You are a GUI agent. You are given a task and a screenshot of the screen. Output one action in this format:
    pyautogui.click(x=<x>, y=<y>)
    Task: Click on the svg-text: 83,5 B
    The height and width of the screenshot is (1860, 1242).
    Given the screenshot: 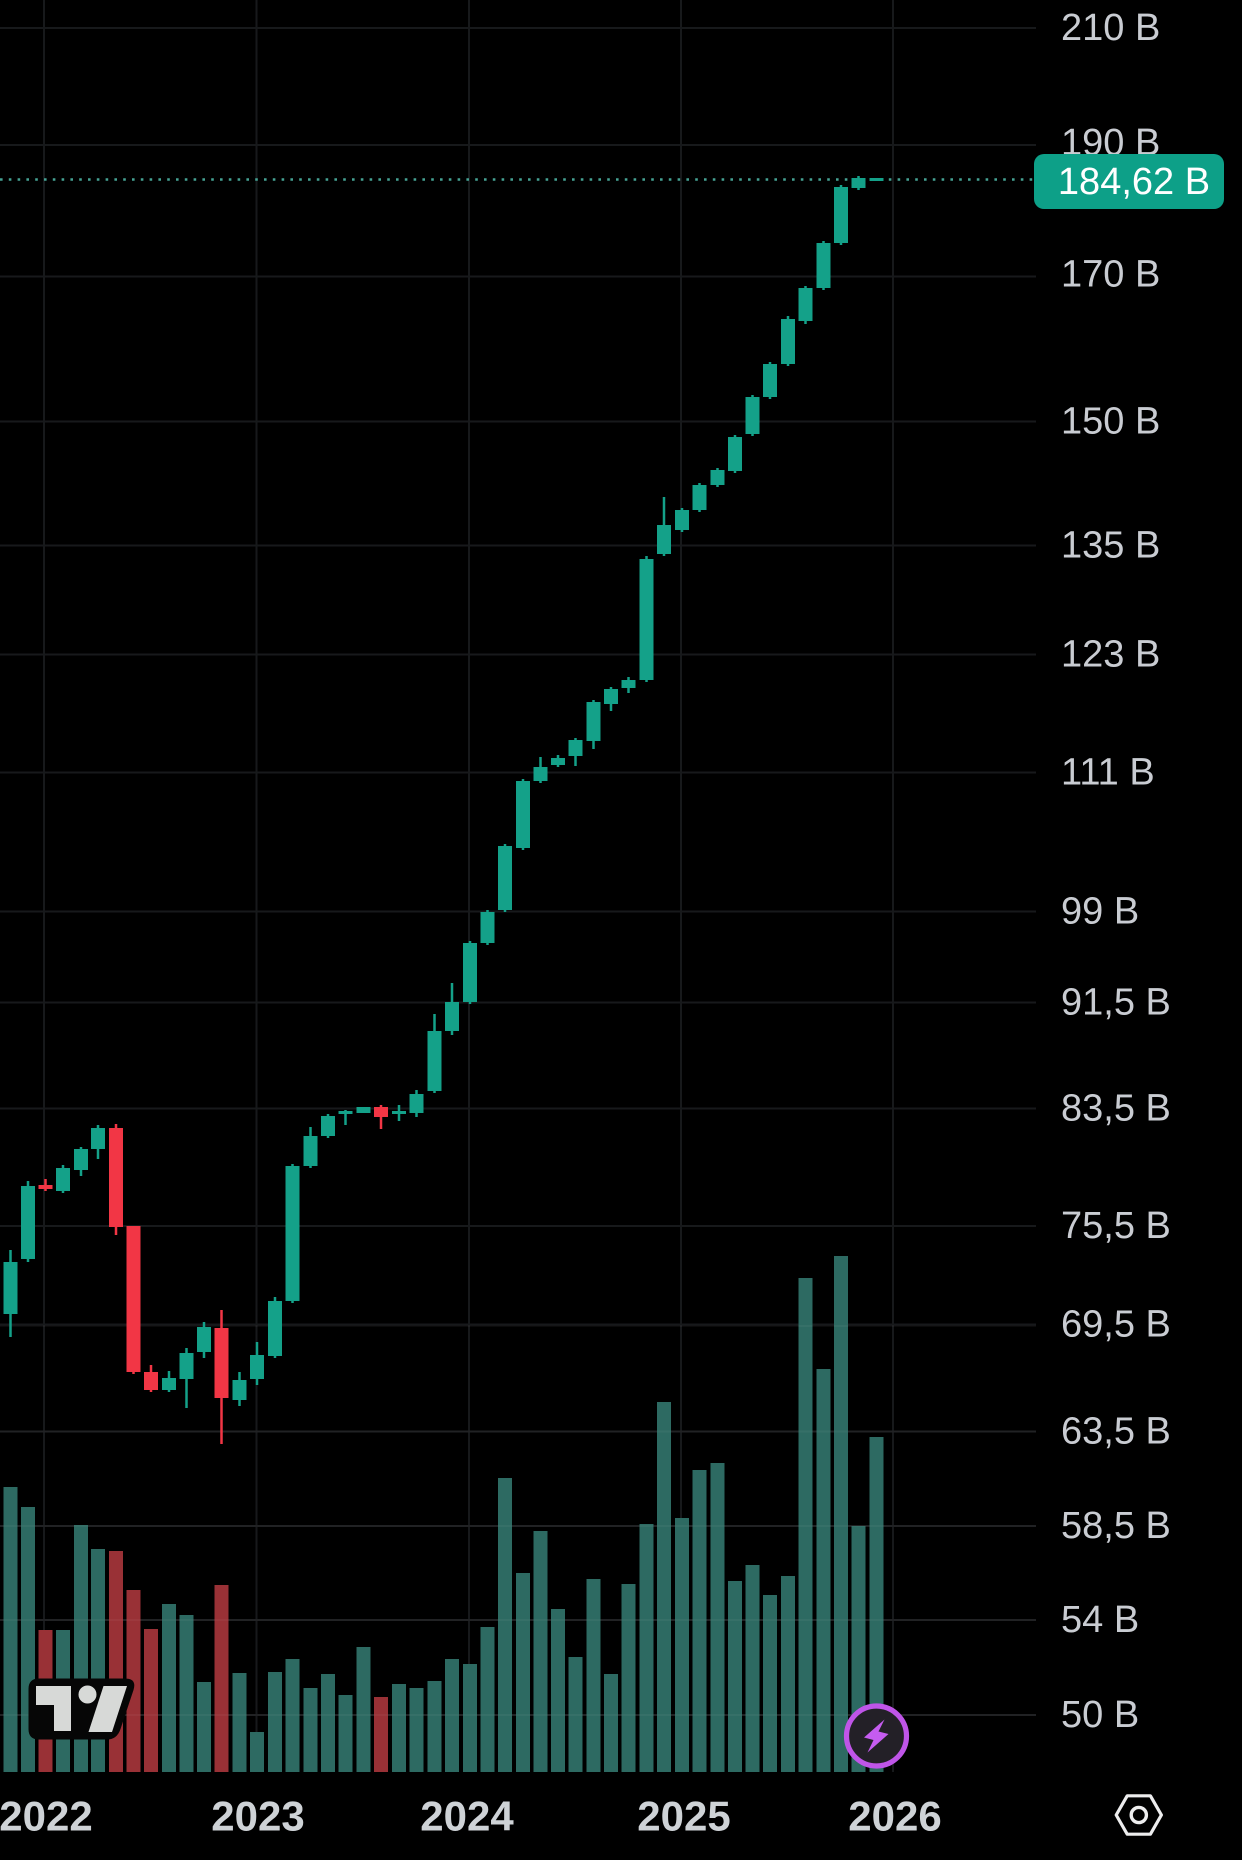 What is the action you would take?
    pyautogui.click(x=1116, y=1109)
    